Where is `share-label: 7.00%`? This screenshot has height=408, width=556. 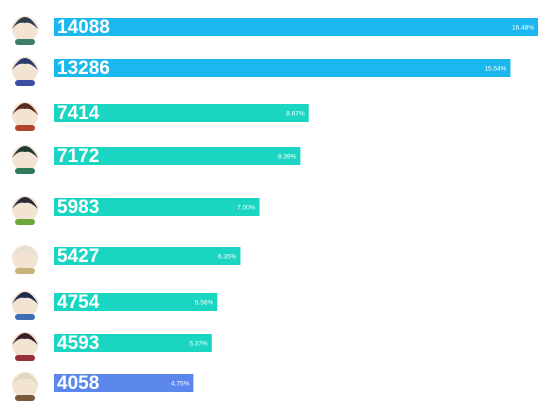
share-label: 7.00% is located at coordinates (246, 208).